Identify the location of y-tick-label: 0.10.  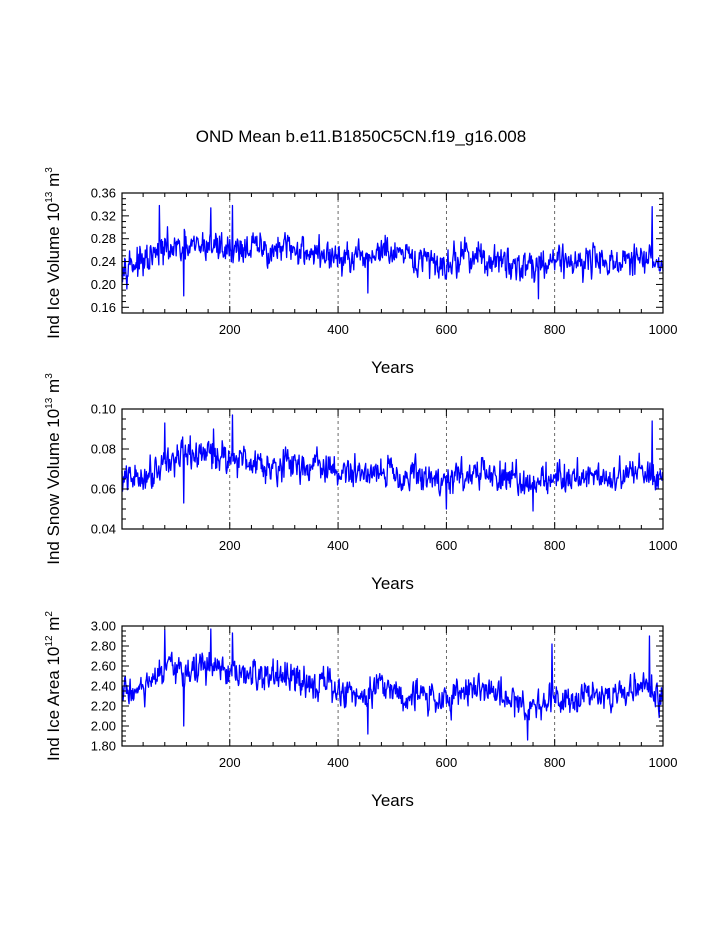
(103, 409).